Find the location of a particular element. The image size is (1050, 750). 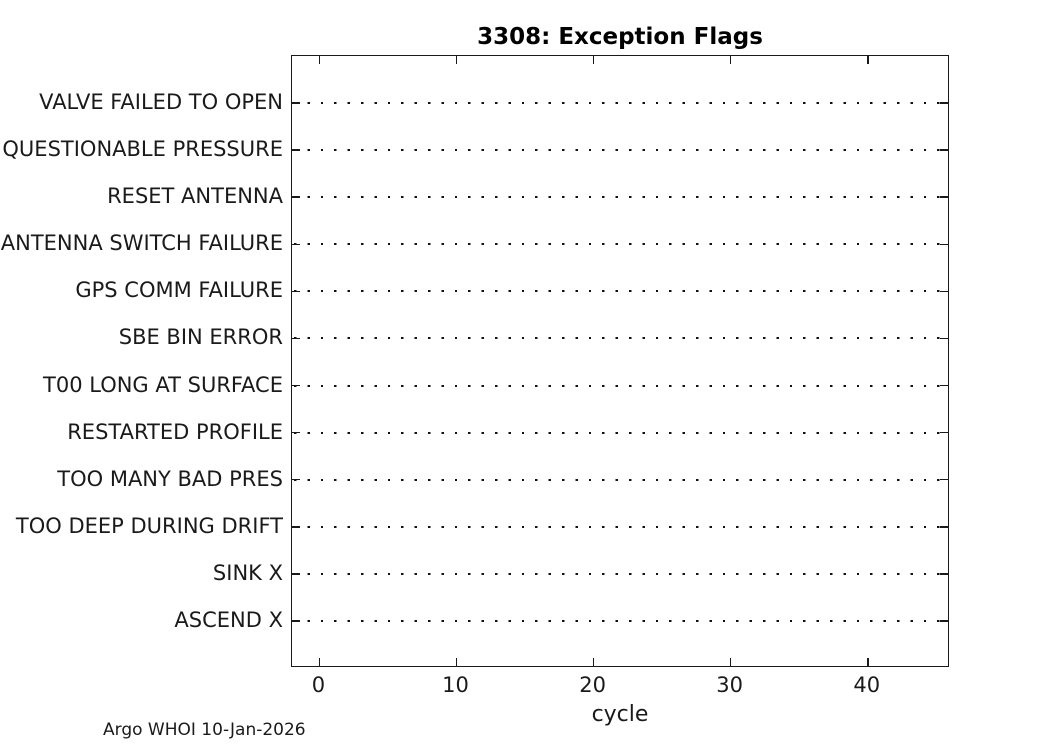

chart-title: 3308: Exception Flags is located at coordinates (620, 37).